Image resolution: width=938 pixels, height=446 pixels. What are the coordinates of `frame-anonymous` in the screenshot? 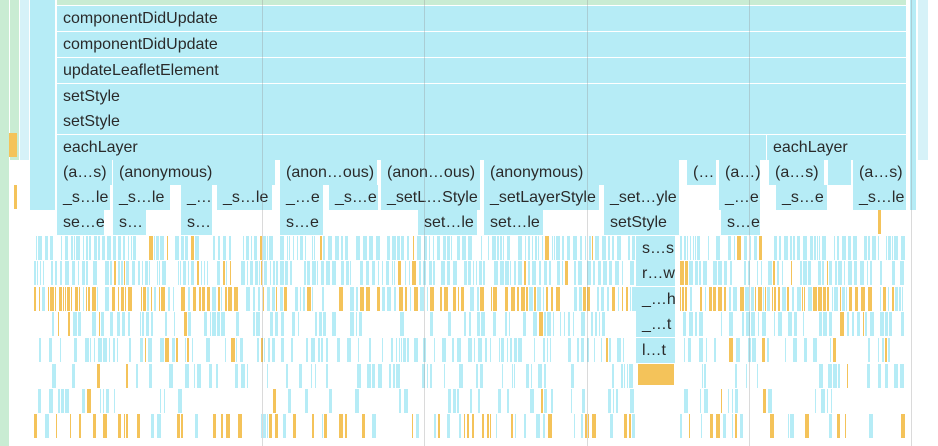 It's located at (840, 173).